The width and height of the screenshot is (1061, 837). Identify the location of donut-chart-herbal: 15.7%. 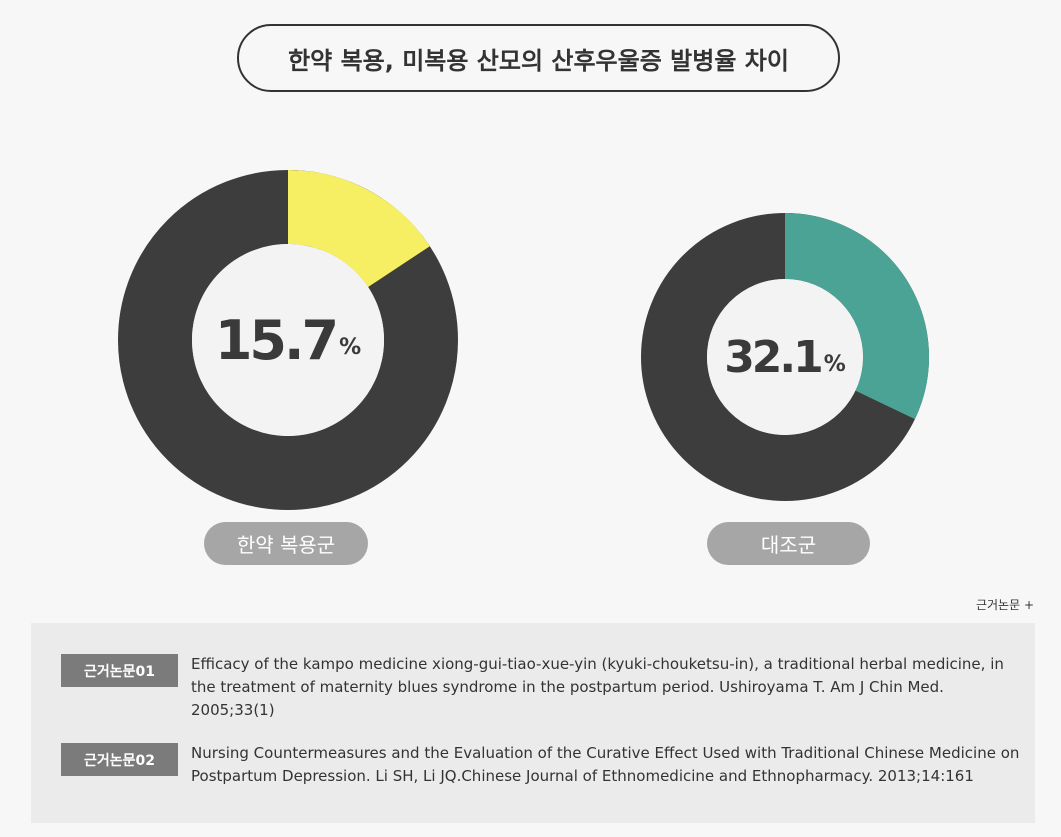
(288, 340).